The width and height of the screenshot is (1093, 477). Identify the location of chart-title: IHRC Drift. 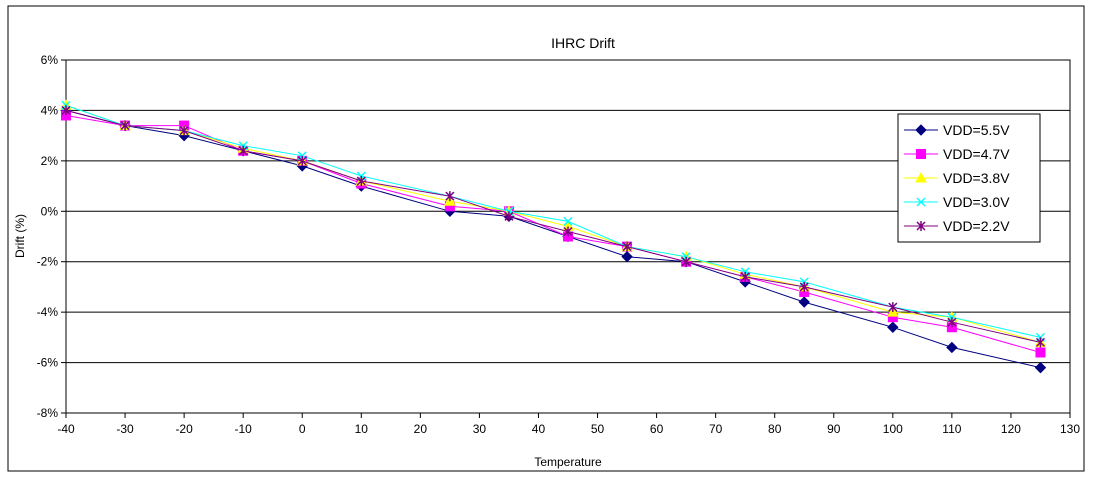
(583, 43).